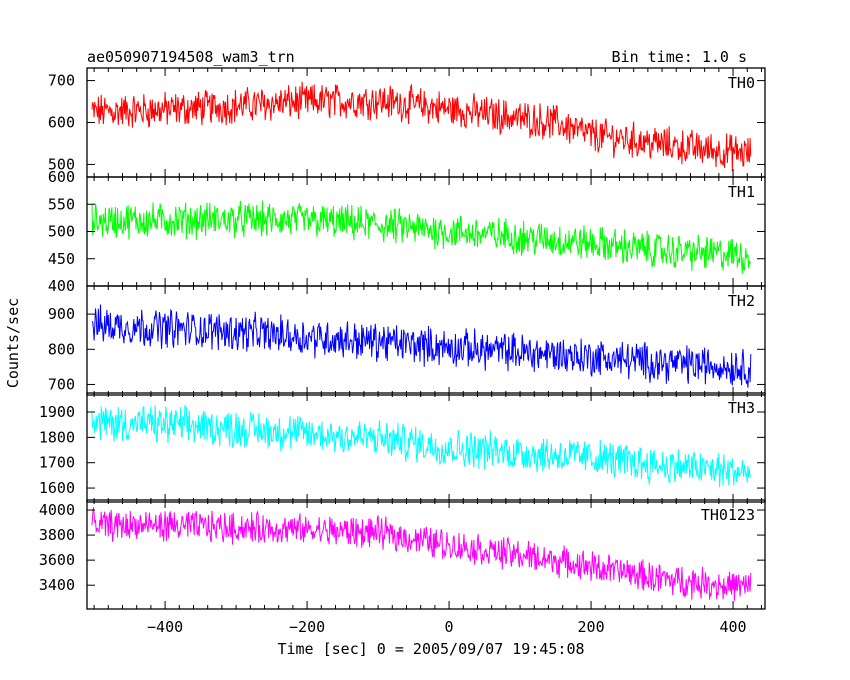 Image resolution: width=850 pixels, height=680 pixels. What do you see at coordinates (741, 83) in the screenshot?
I see `panel-label: TH0` at bounding box center [741, 83].